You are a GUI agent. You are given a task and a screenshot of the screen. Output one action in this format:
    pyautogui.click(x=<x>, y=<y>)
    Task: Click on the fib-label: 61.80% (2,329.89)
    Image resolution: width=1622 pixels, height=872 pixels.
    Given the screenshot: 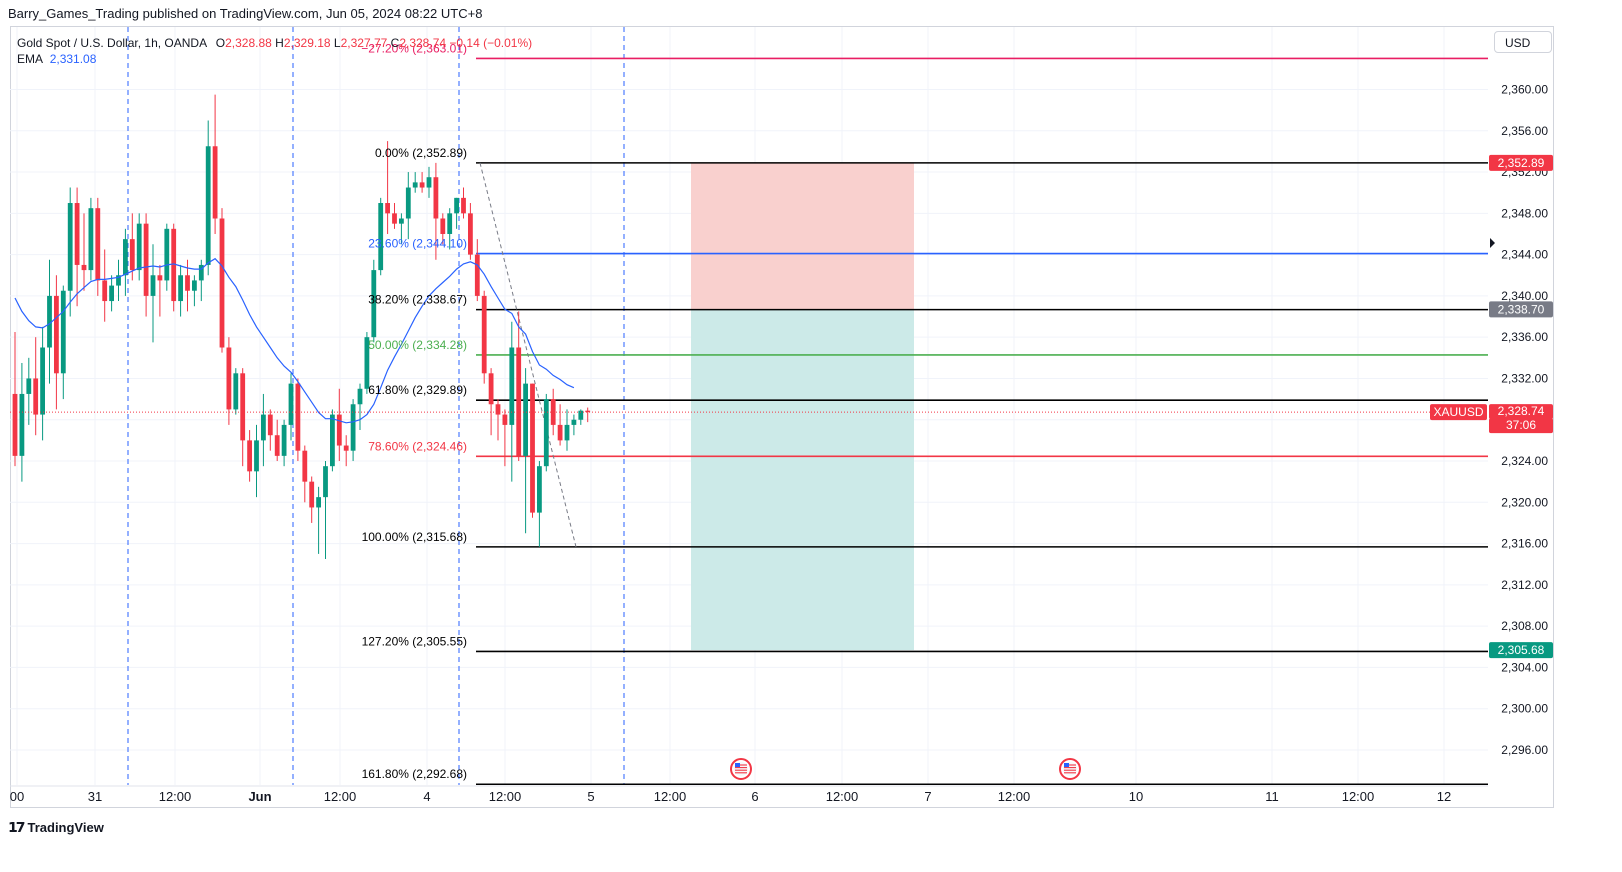 What is the action you would take?
    pyautogui.click(x=417, y=390)
    